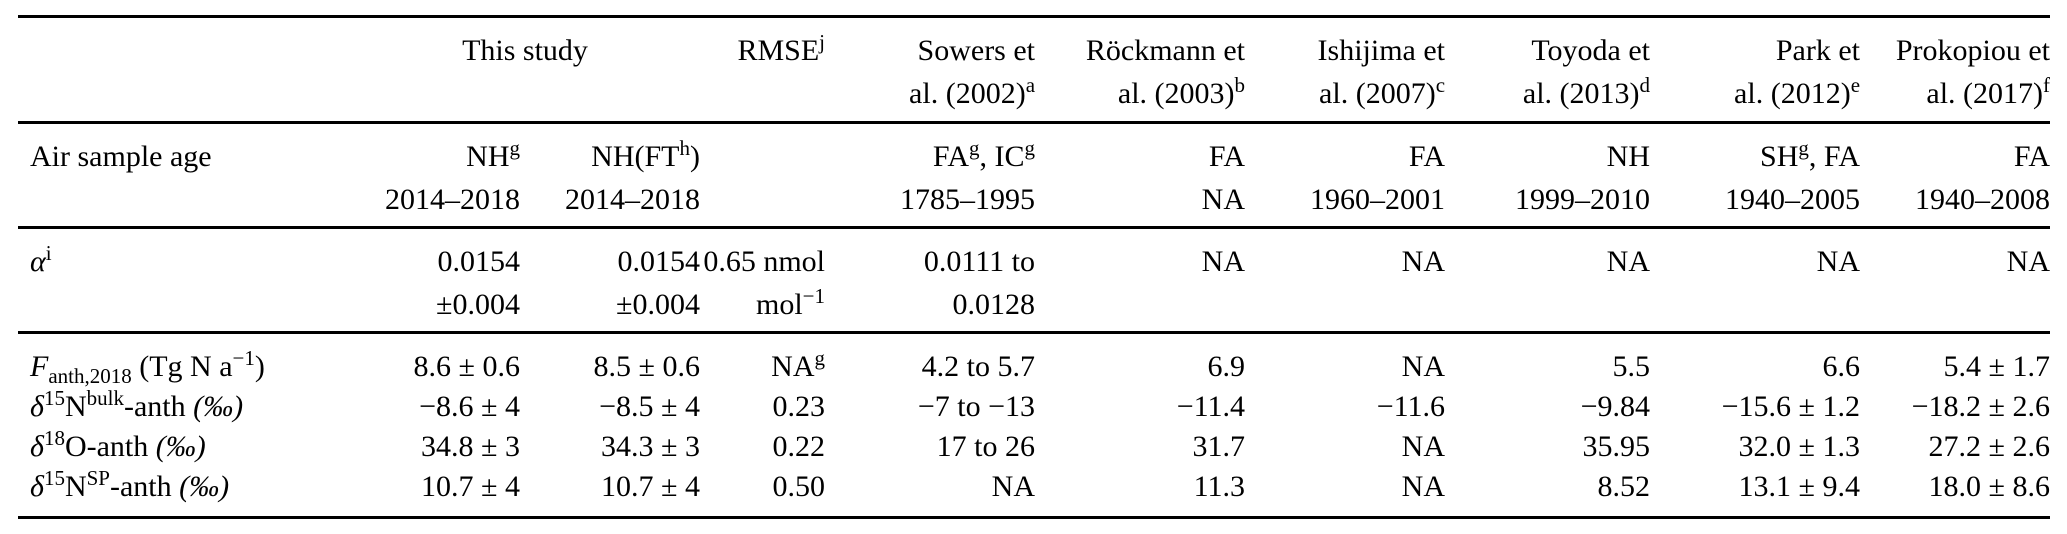 This screenshot has width=2067, height=534. Describe the element at coordinates (470, 446) in the screenshot. I see `table-cell: 34.8 ± 3` at that location.